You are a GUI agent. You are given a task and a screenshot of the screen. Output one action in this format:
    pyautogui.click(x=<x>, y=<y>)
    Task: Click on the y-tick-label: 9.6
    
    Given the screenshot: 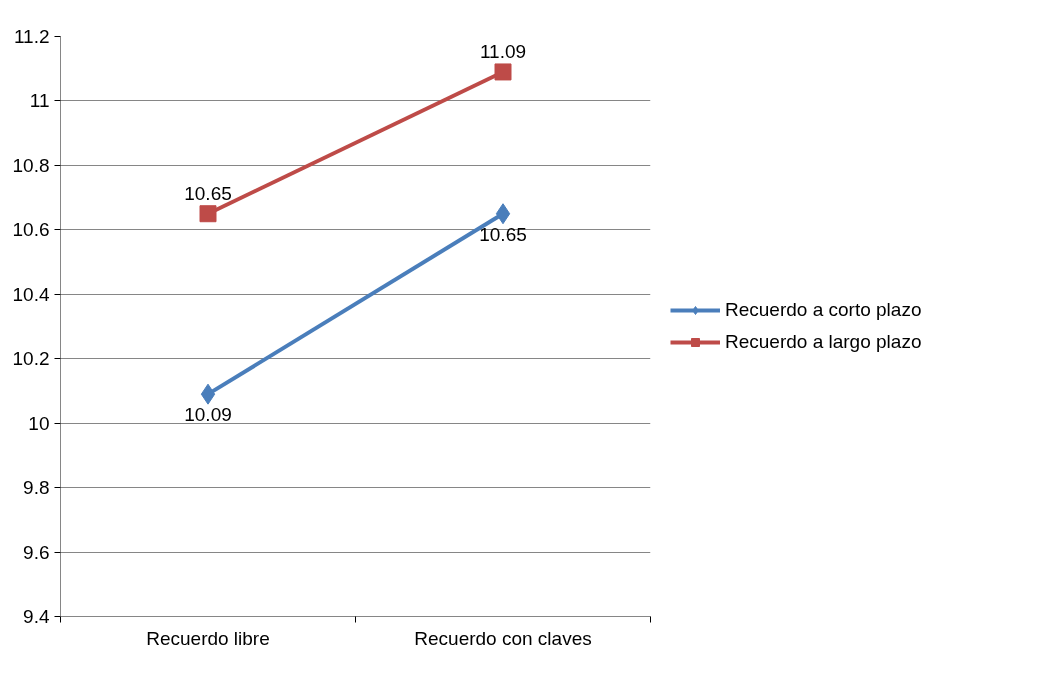 What is the action you would take?
    pyautogui.click(x=36, y=552)
    